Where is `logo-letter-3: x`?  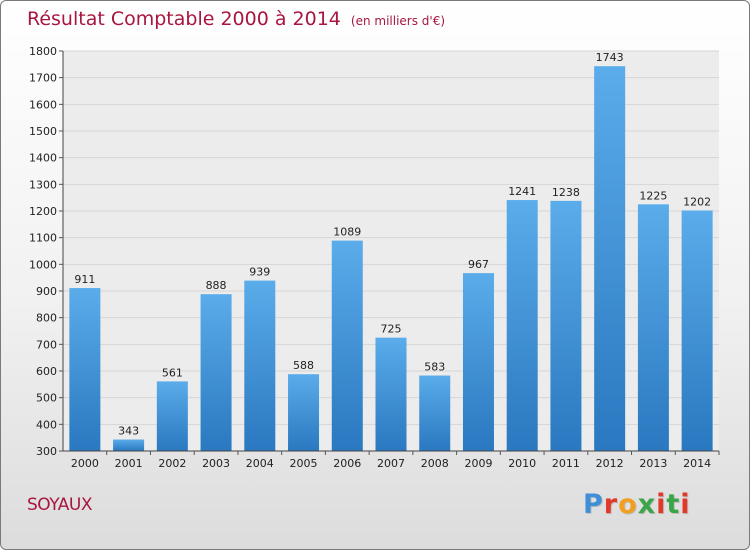 logo-letter-3: x is located at coordinates (647, 504).